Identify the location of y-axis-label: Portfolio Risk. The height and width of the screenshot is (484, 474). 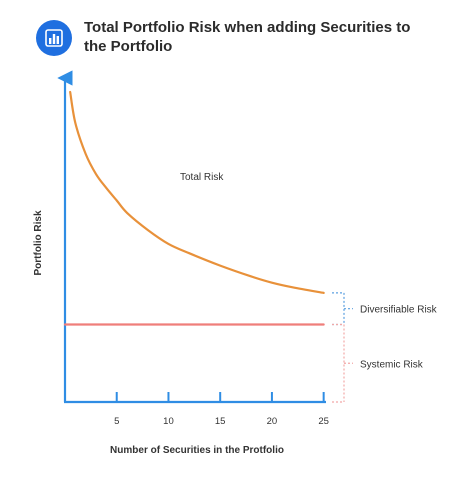
(38, 242).